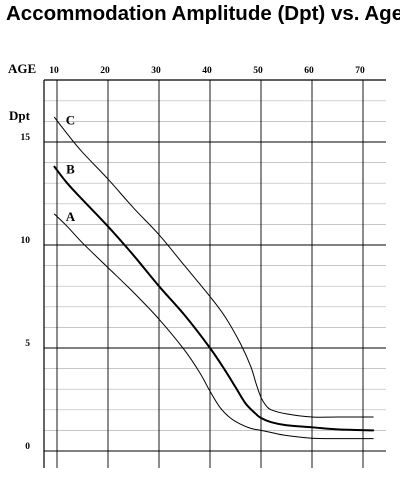 The height and width of the screenshot is (480, 400). What do you see at coordinates (27, 344) in the screenshot?
I see `y-tick-label: 5` at bounding box center [27, 344].